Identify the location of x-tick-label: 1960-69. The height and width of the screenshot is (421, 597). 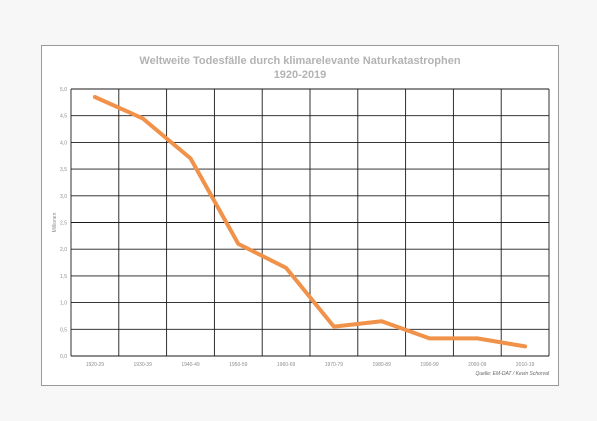
(286, 365).